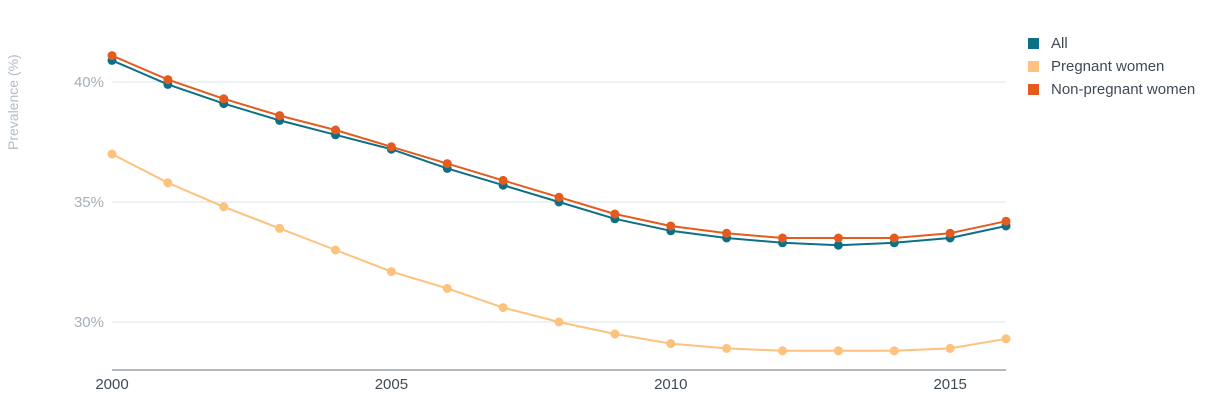  What do you see at coordinates (559, 322) in the screenshot?
I see `point-pregnant-women-2008` at bounding box center [559, 322].